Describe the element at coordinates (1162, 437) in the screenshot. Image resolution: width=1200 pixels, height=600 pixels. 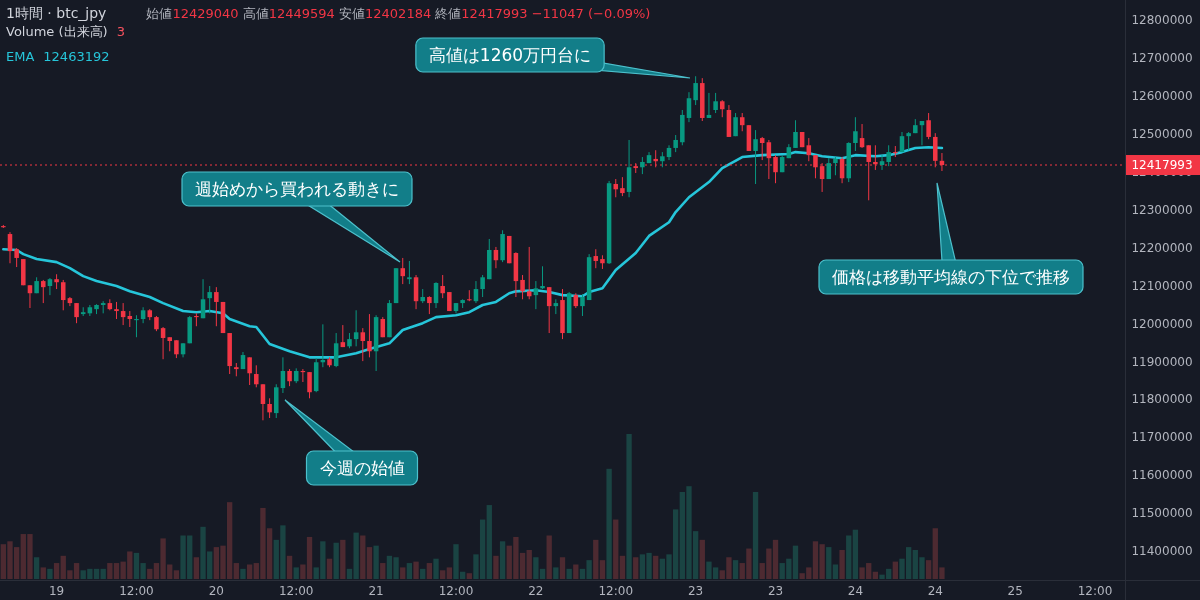
I see `y-tick-label: 11700000` at that location.